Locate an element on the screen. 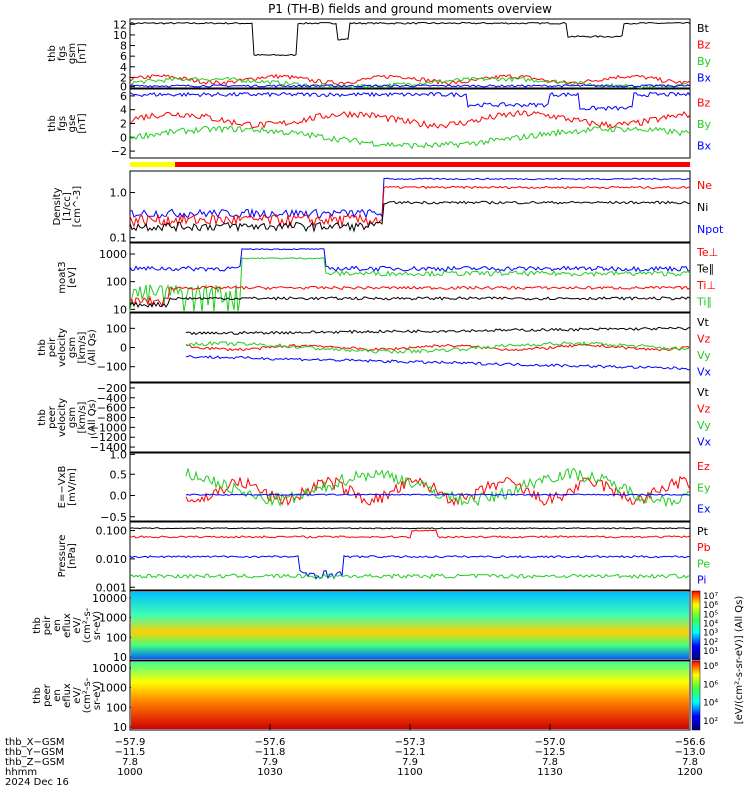 The width and height of the screenshot is (750, 800). ytick-label: 0.0 is located at coordinates (119, 496).